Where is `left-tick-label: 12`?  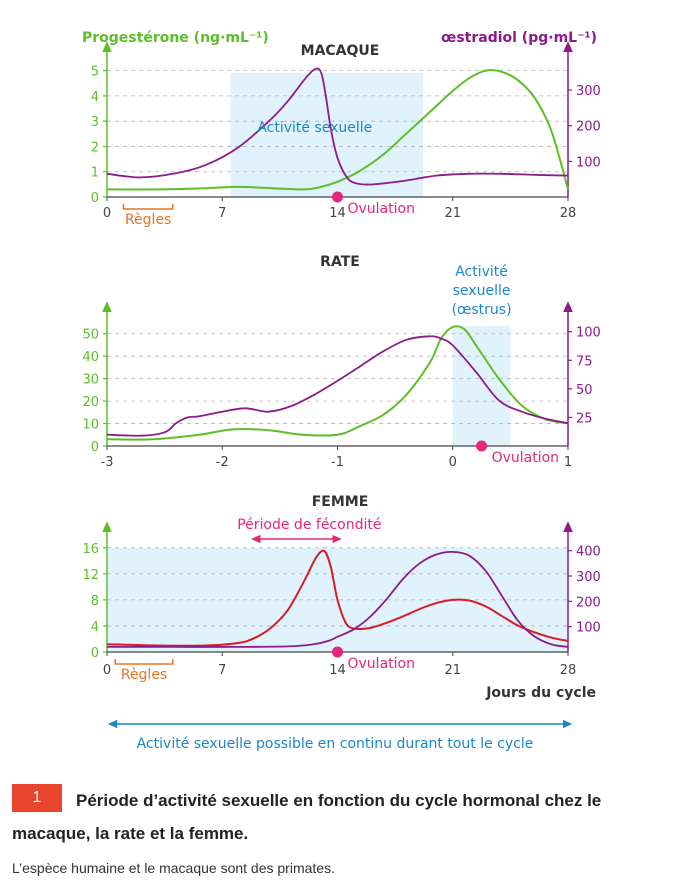
left-tick-label: 12 is located at coordinates (90, 575).